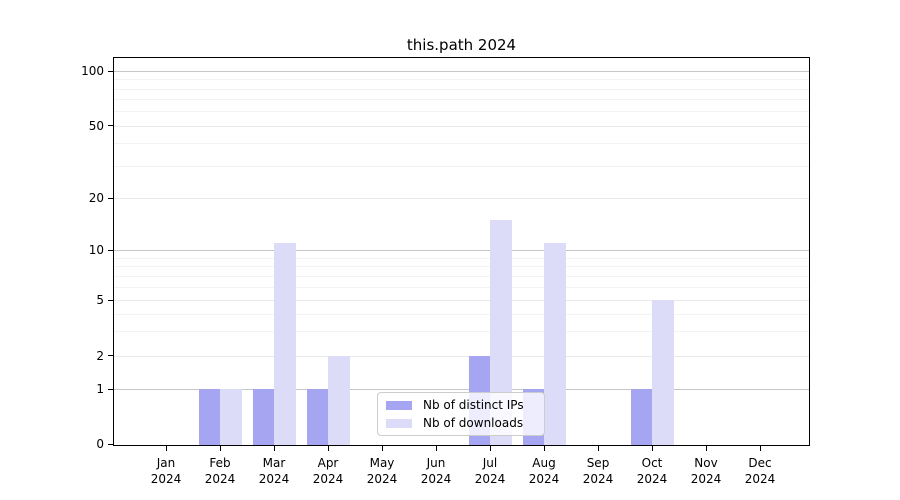 Image resolution: width=900 pixels, height=500 pixels. What do you see at coordinates (263, 417) in the screenshot?
I see `bar-distinct-ips-mar` at bounding box center [263, 417].